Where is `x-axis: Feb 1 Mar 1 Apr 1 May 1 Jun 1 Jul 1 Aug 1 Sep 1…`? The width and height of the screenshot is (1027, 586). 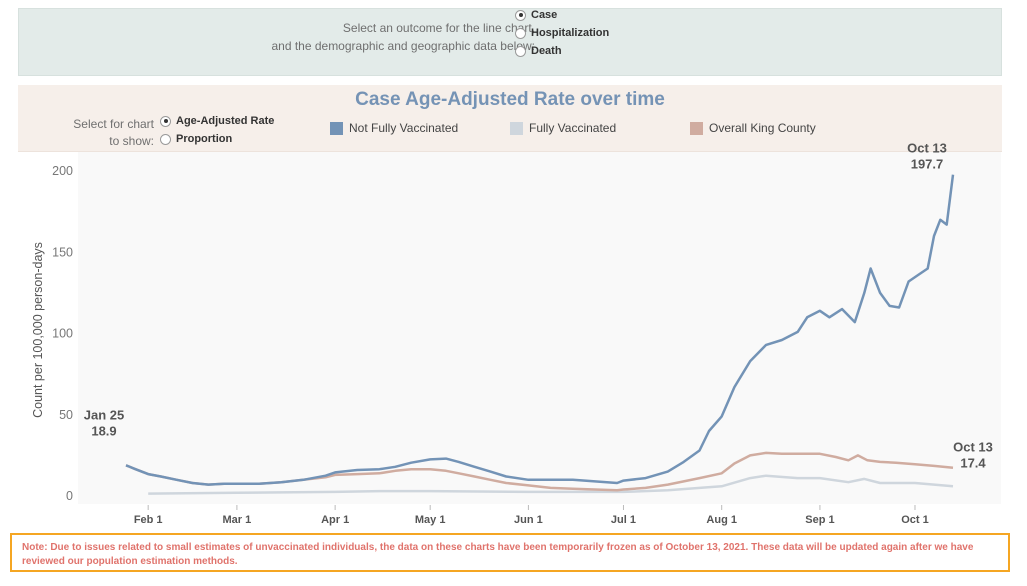 x-axis: Feb 1 Mar 1 Apr 1 May 1 Jun 1 Jul 1 Aug 1 Sep 1… is located at coordinates (531, 515).